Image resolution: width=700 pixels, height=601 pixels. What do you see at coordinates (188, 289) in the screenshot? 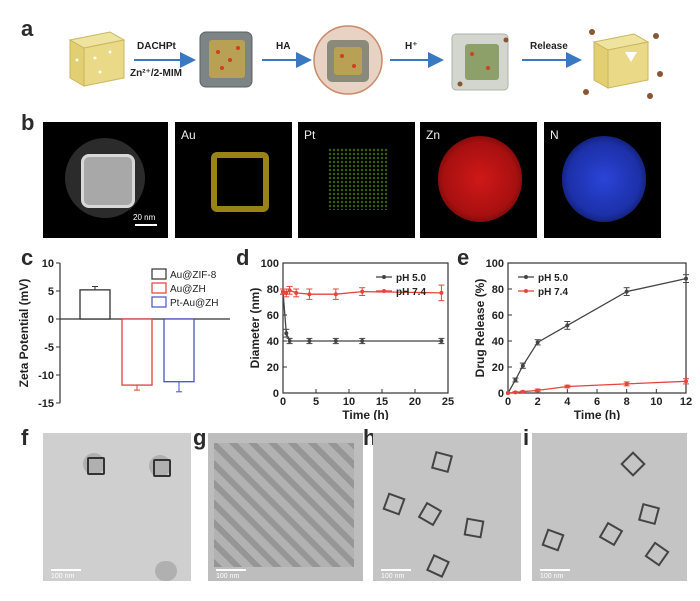
I see `legend-label-au-zh: Au@ZH` at bounding box center [188, 289].